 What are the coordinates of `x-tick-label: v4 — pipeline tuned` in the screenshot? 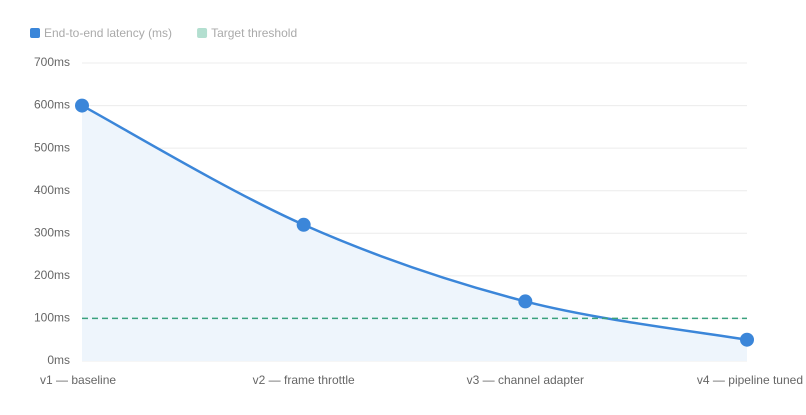 It's located at (750, 380).